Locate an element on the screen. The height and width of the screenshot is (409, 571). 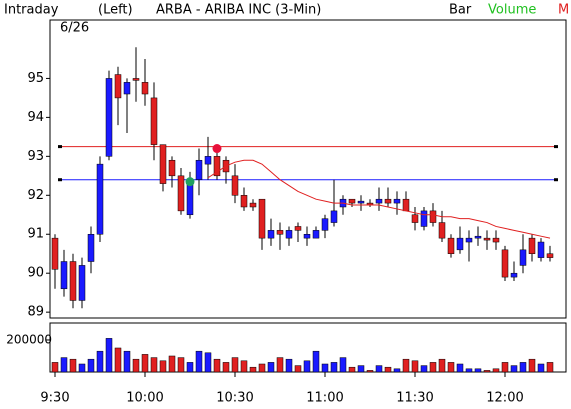
m-label: M is located at coordinates (563, 10).